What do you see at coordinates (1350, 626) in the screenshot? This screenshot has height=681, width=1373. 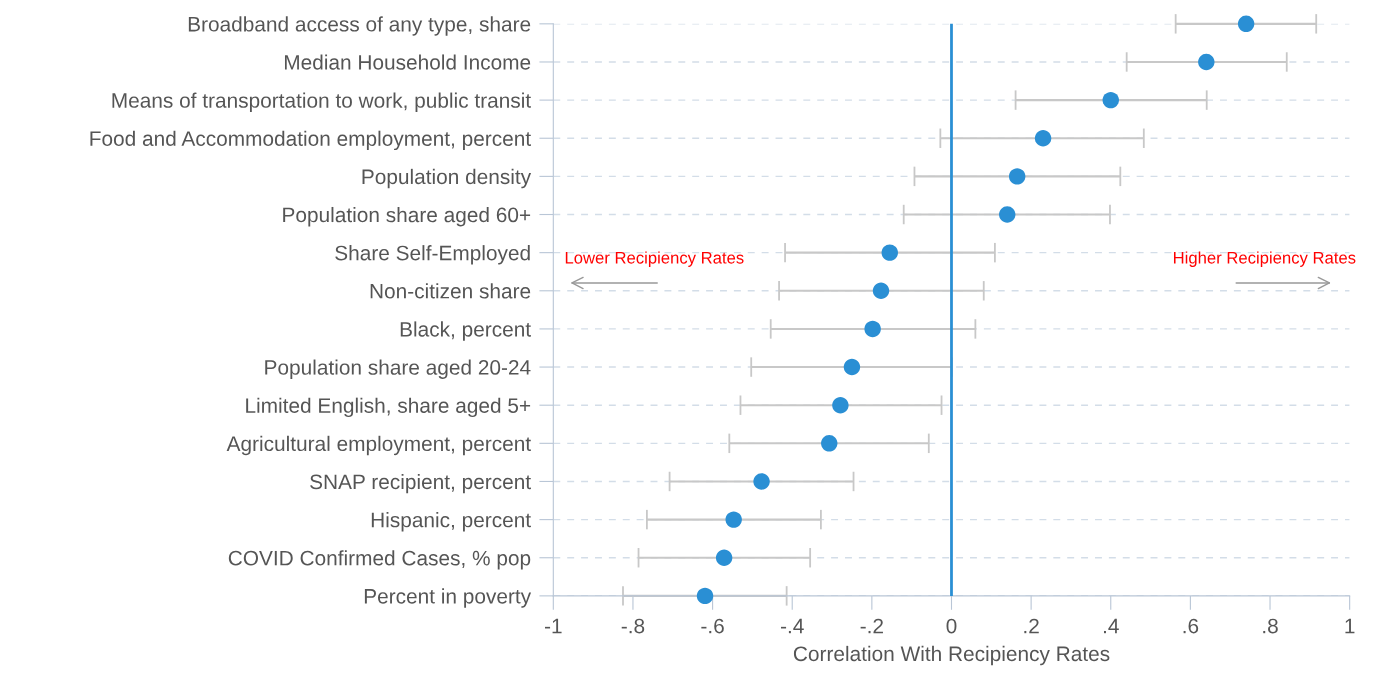 I see `x-tick-label: 1` at bounding box center [1350, 626].